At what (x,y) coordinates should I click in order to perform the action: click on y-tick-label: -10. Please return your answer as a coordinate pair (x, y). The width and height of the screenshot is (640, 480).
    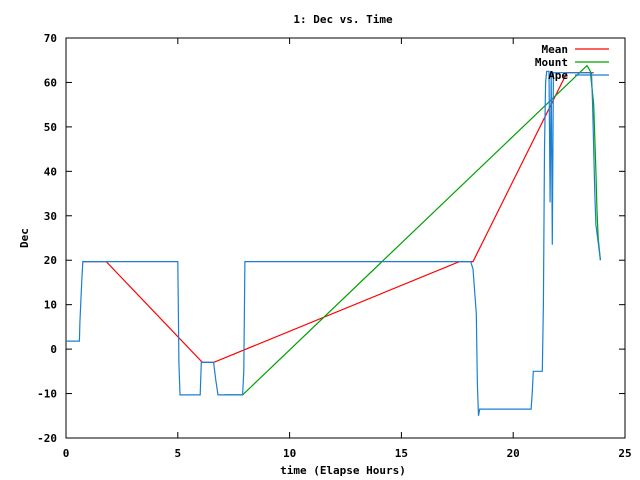
    Looking at the image, I should click on (47, 394).